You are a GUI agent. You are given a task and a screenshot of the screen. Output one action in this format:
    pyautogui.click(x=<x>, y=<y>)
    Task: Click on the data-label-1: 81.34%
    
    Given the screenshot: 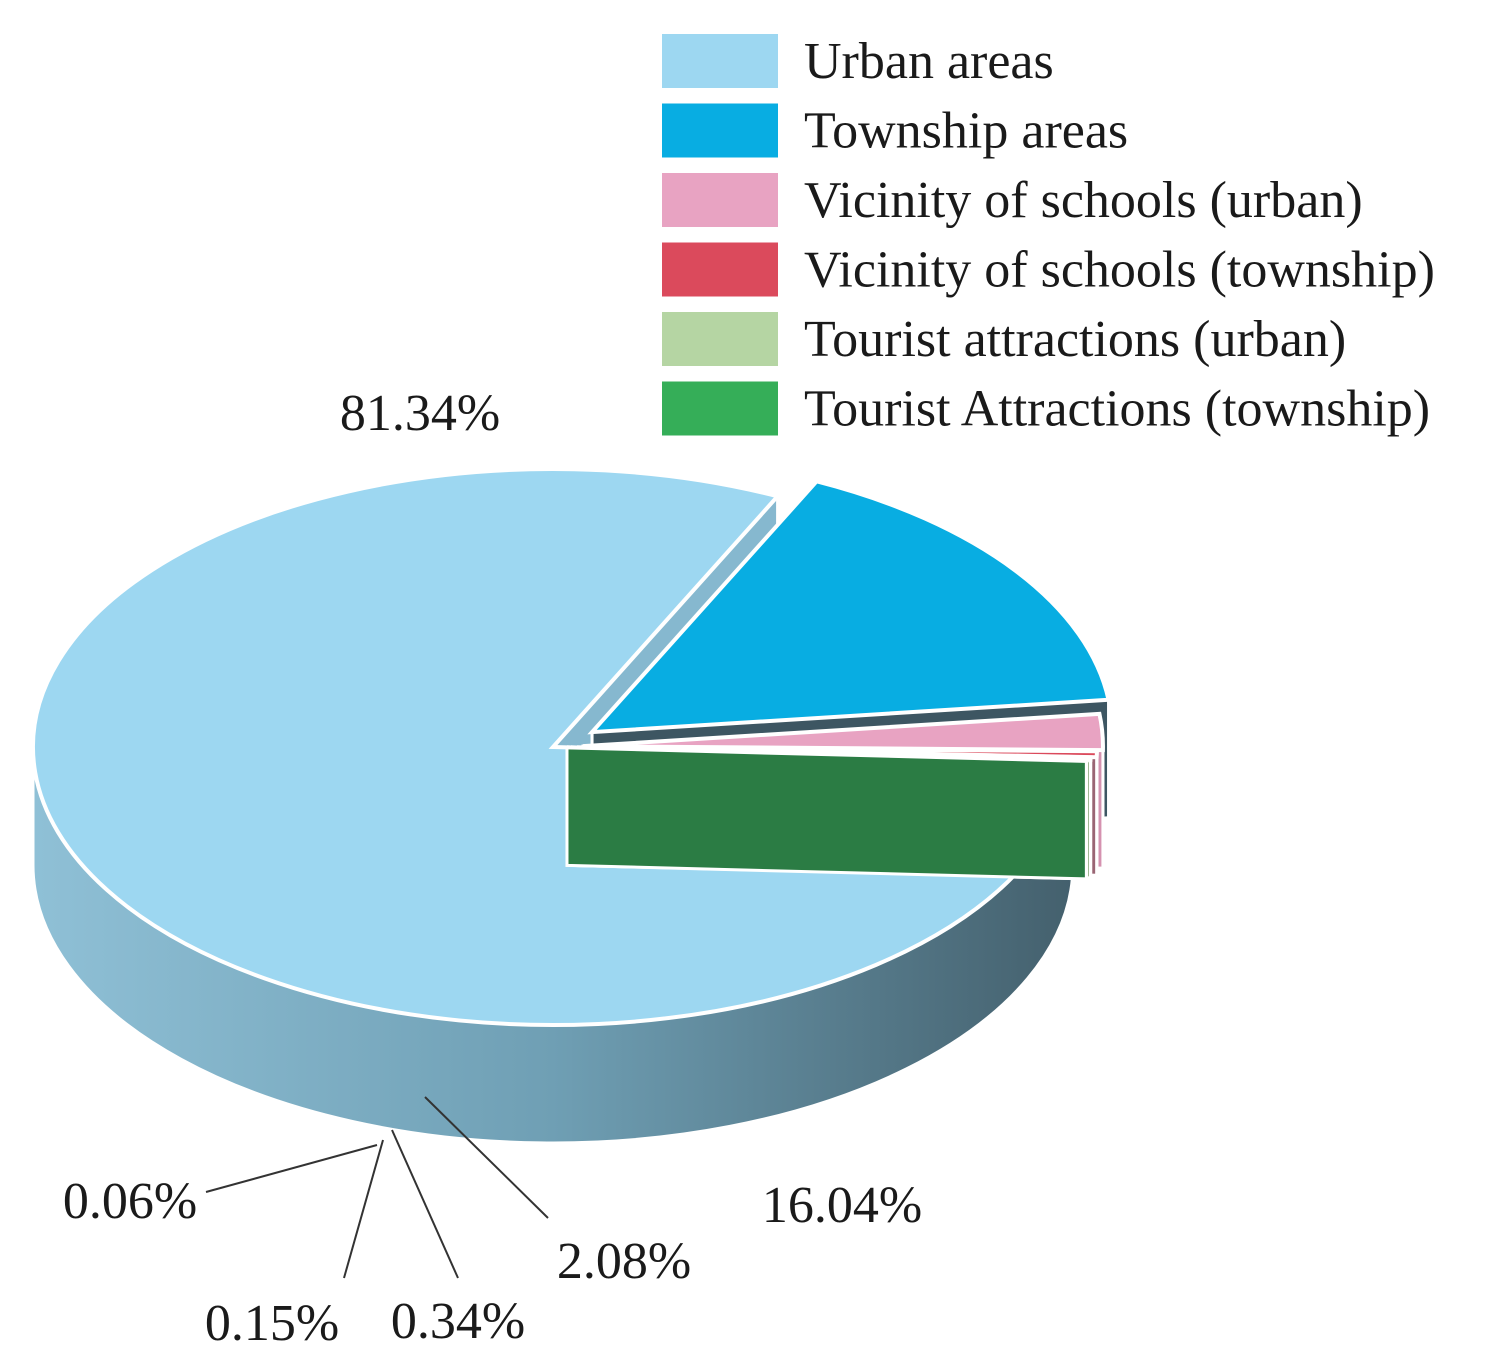 What is the action you would take?
    pyautogui.click(x=420, y=413)
    